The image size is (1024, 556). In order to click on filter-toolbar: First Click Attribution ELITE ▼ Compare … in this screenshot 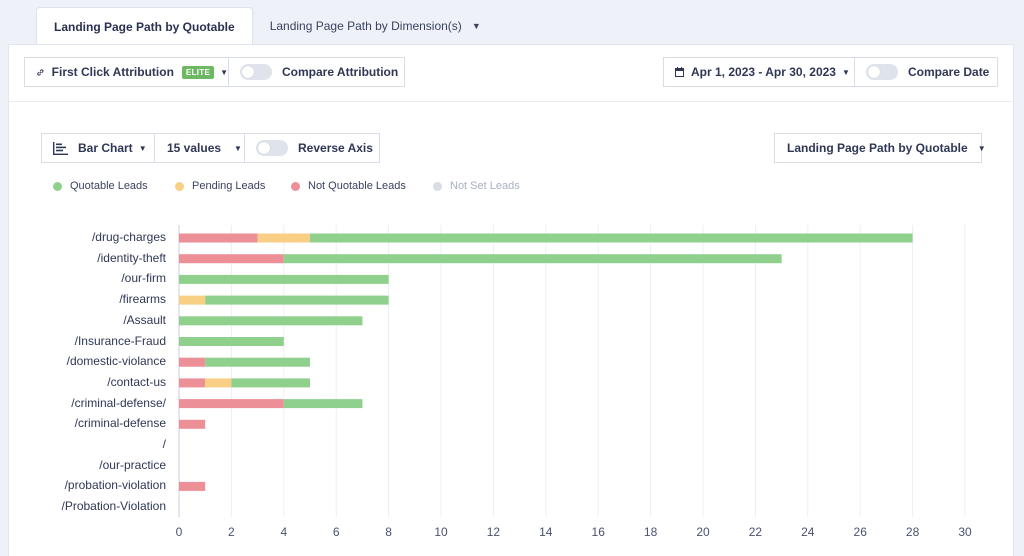, I will do `click(512, 73)`.